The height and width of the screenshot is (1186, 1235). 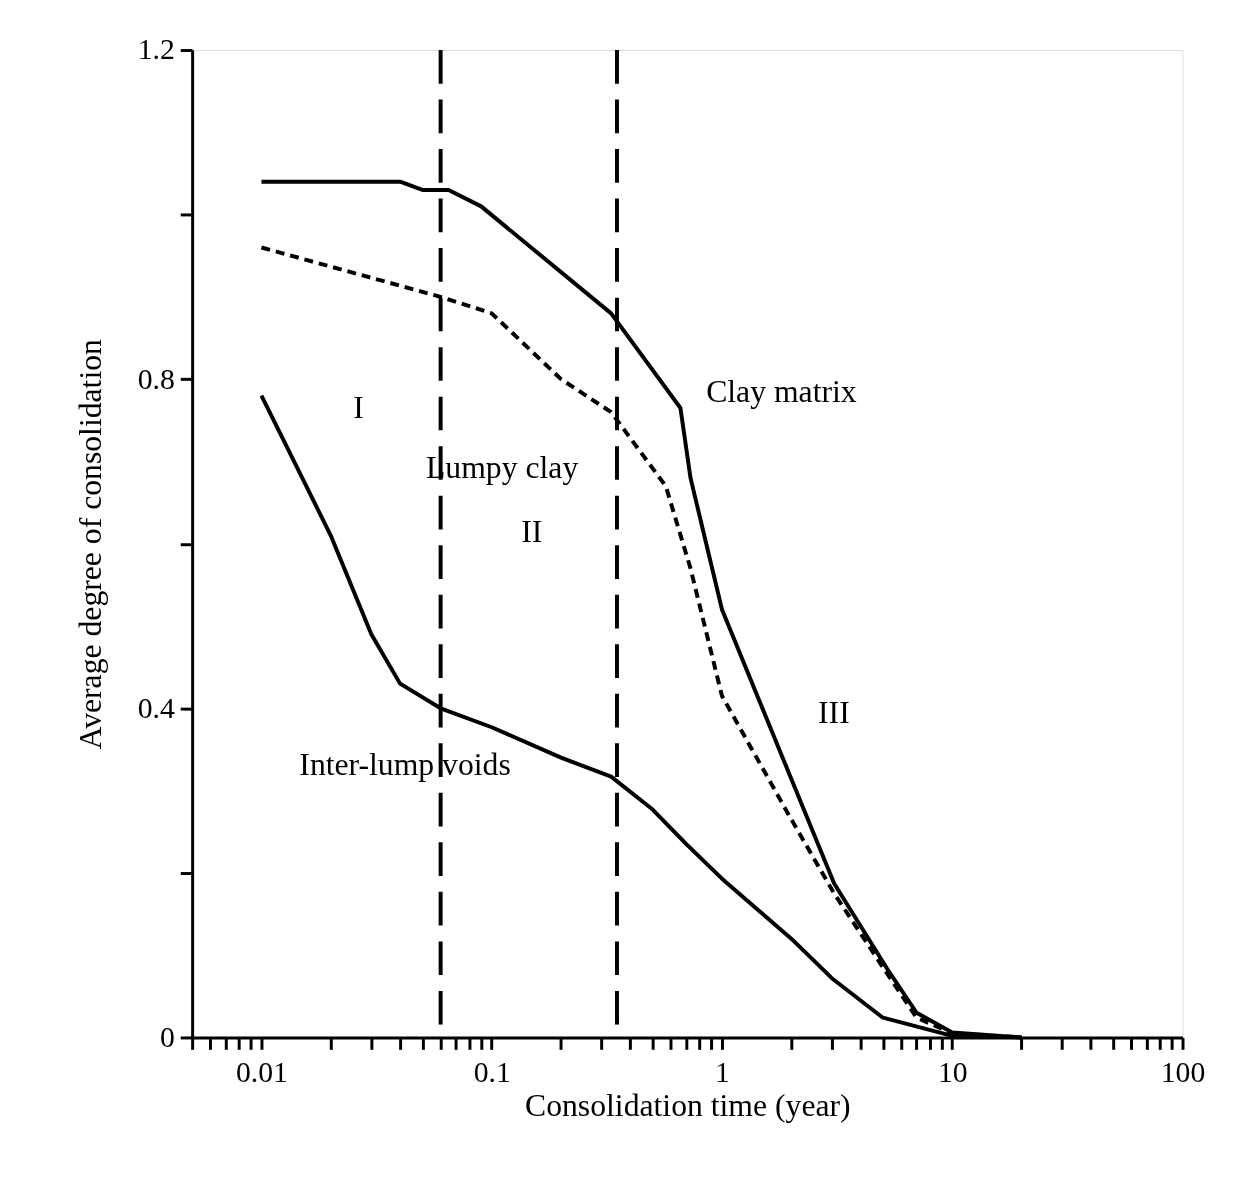 What do you see at coordinates (91, 544) in the screenshot?
I see `y-axis-title: Average degree of consolidation` at bounding box center [91, 544].